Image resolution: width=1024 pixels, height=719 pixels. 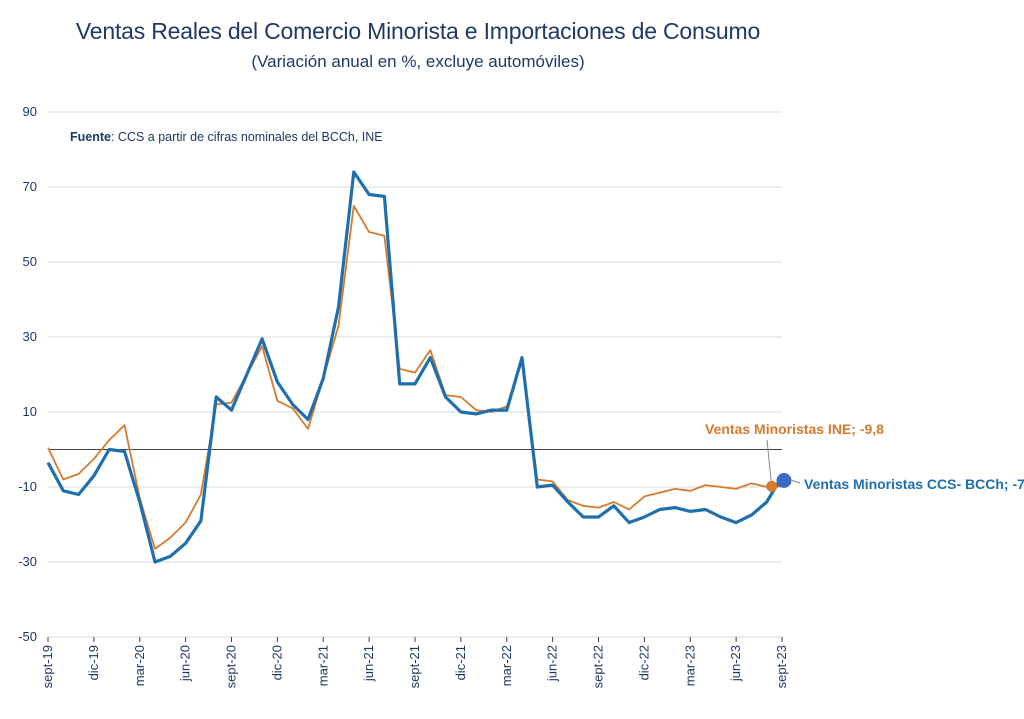 I want to click on x-tick-label: mar-20, so click(x=139, y=665).